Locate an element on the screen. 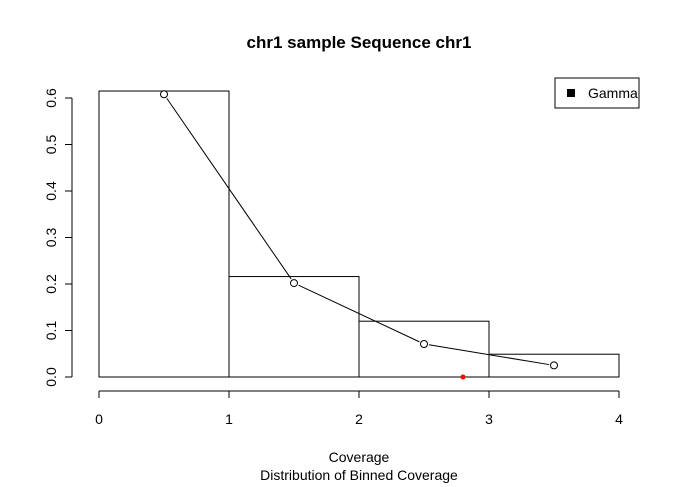  y-tick-label-3: 0.3 is located at coordinates (51, 238).